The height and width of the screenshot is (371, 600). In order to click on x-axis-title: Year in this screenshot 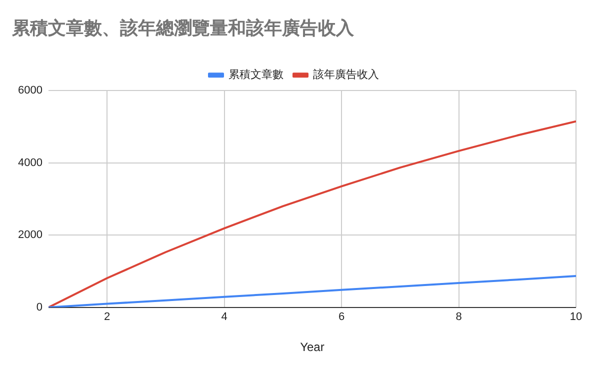, I will do `click(312, 347)`.